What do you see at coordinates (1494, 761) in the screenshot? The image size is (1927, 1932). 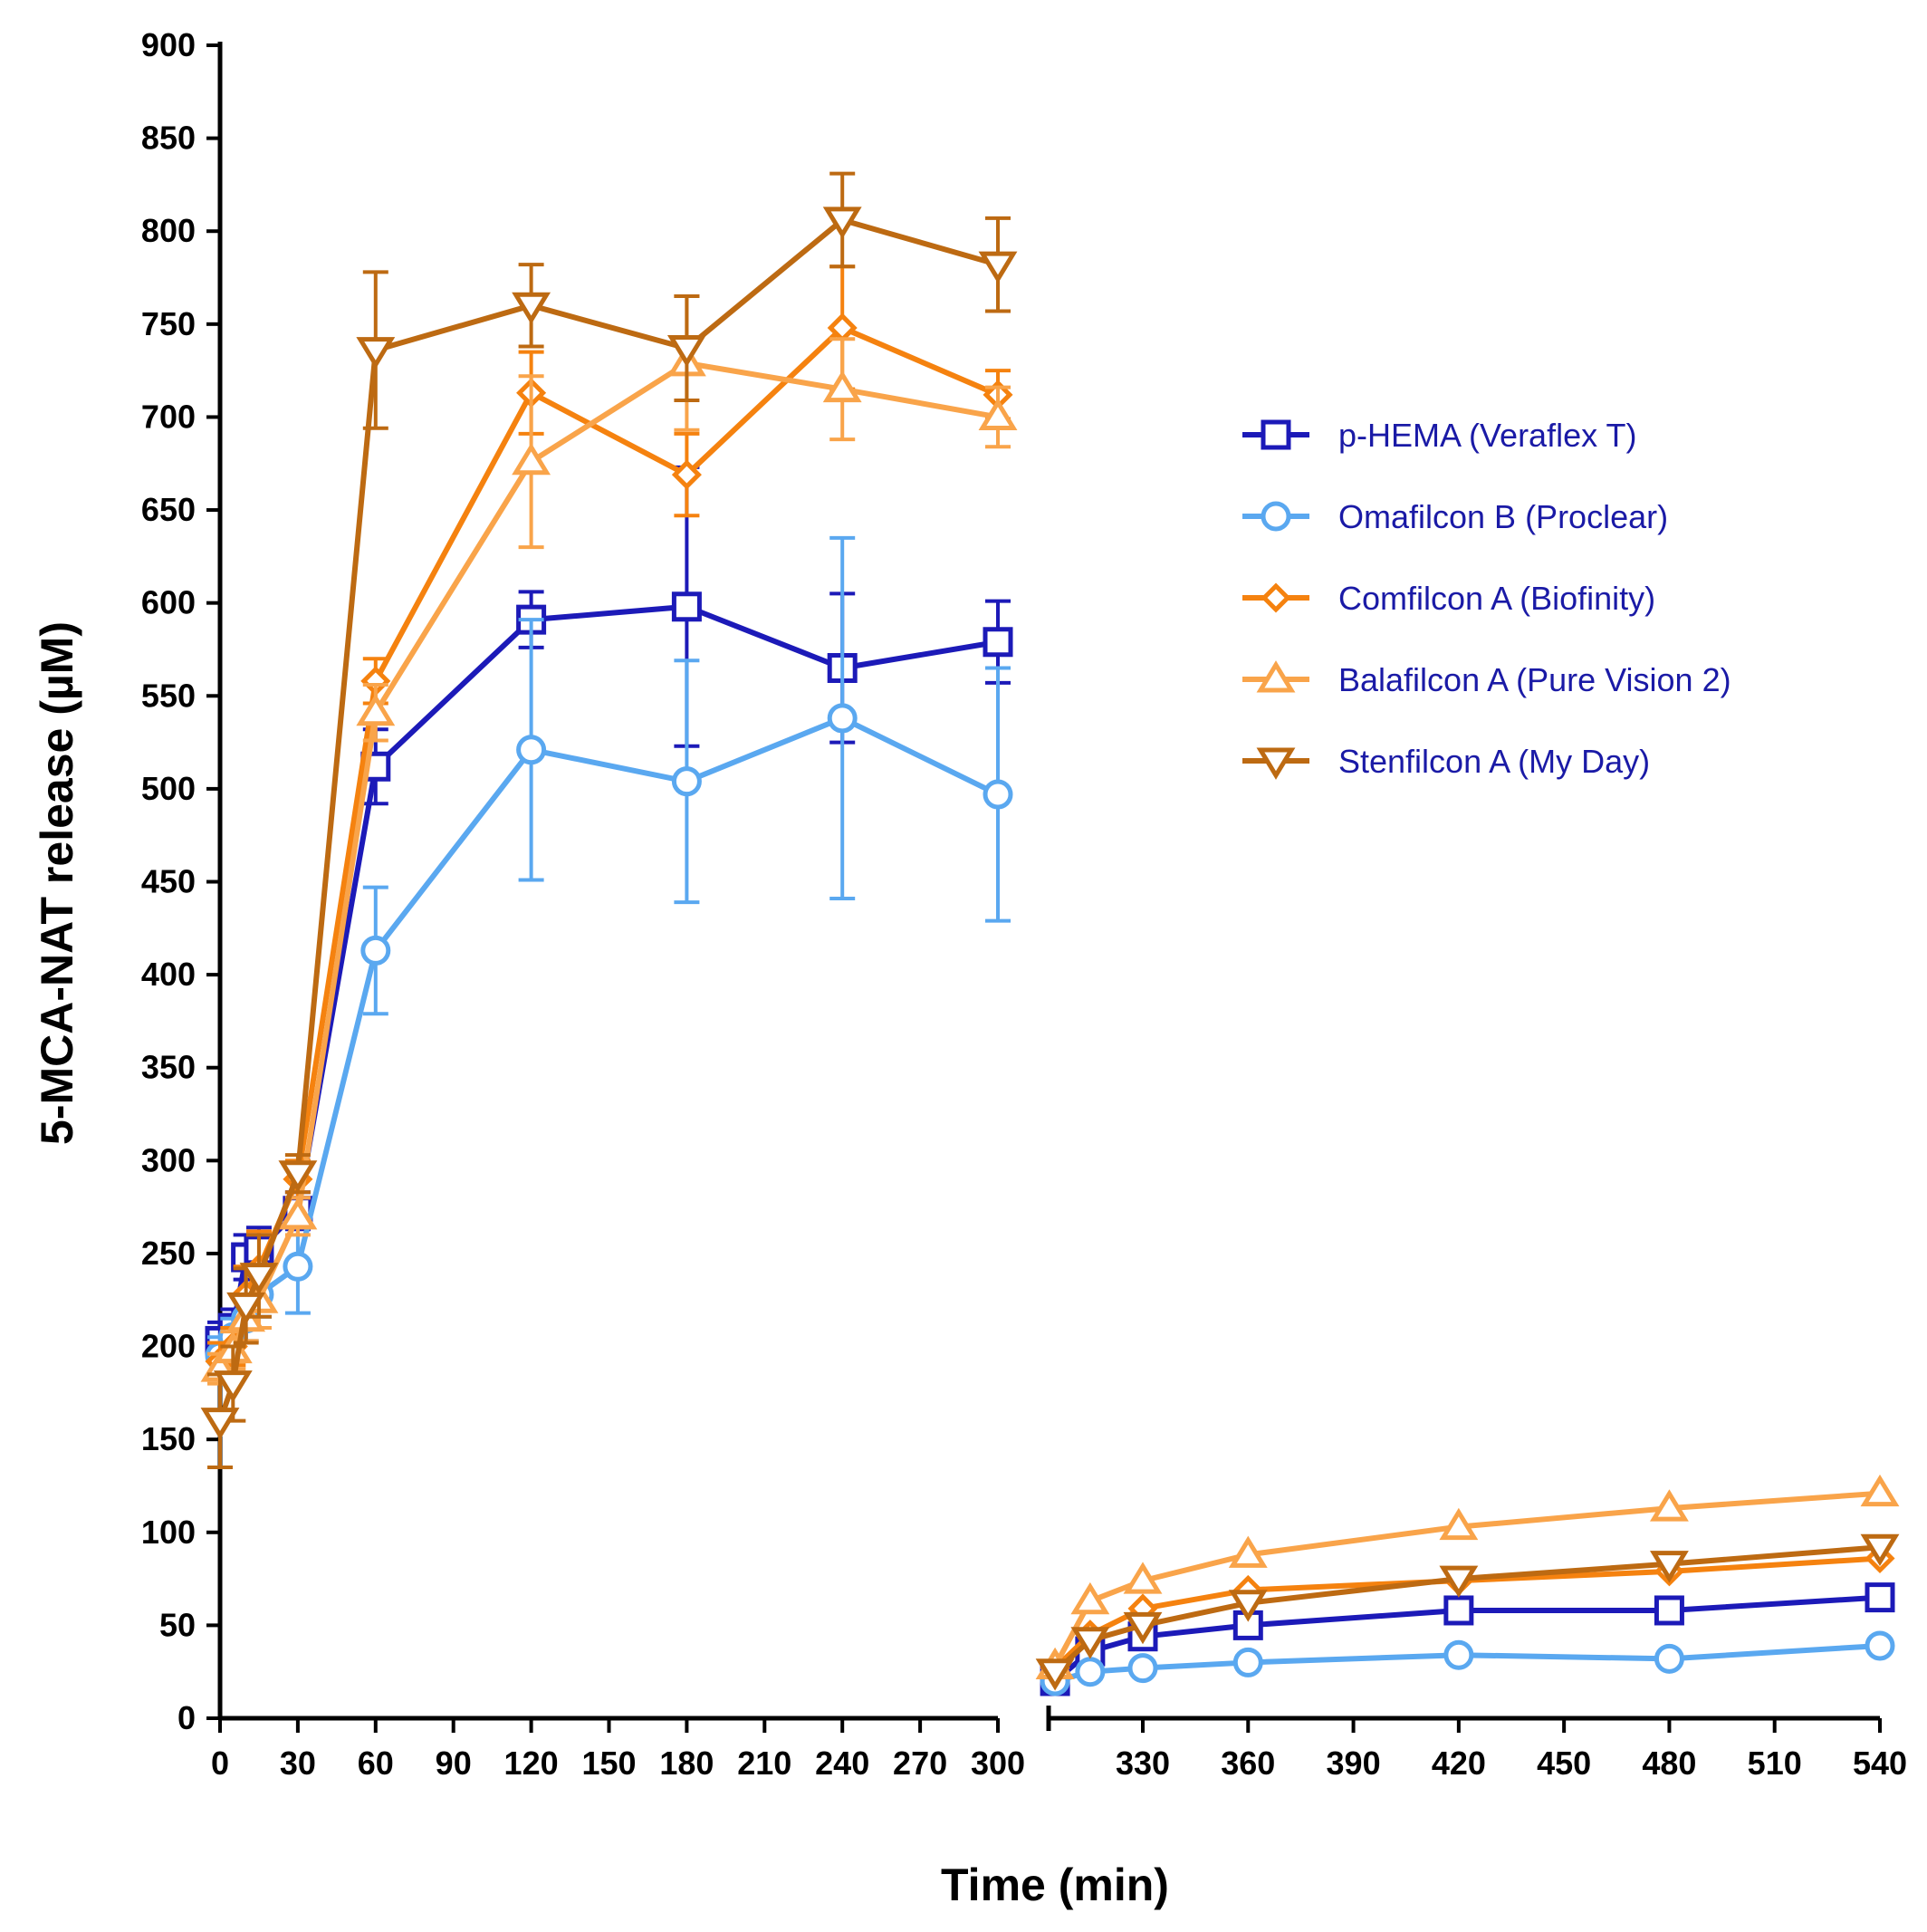 I see `legend-label: Stenfilcon A (My Day)` at bounding box center [1494, 761].